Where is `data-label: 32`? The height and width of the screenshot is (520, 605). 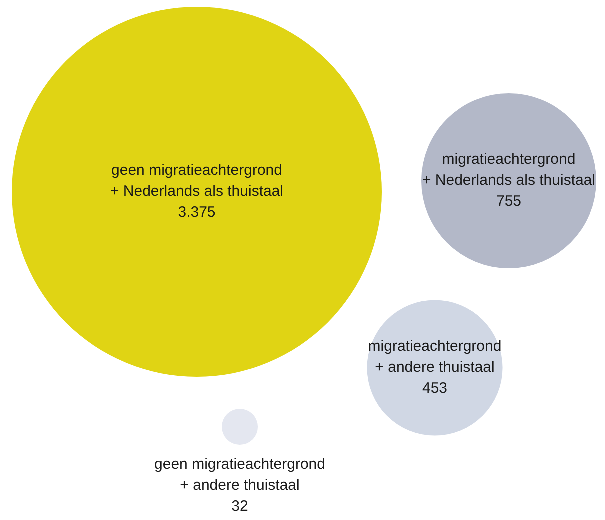 data-label: 32 is located at coordinates (240, 507).